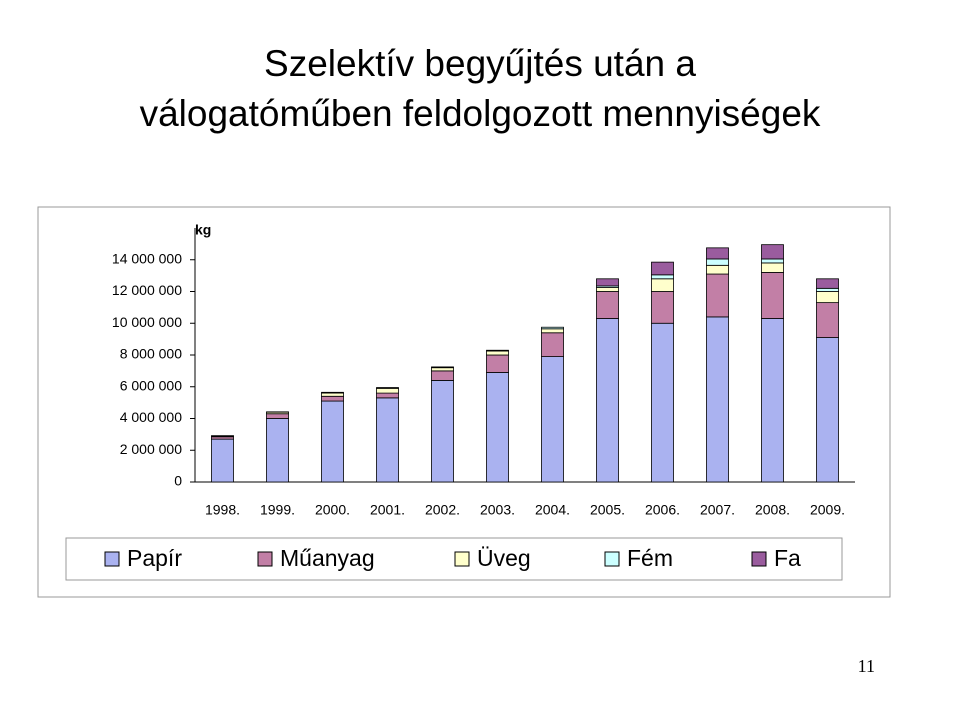 Image resolution: width=960 pixels, height=716 pixels. Describe the element at coordinates (650, 558) in the screenshot. I see `legend-label: Fém` at that location.